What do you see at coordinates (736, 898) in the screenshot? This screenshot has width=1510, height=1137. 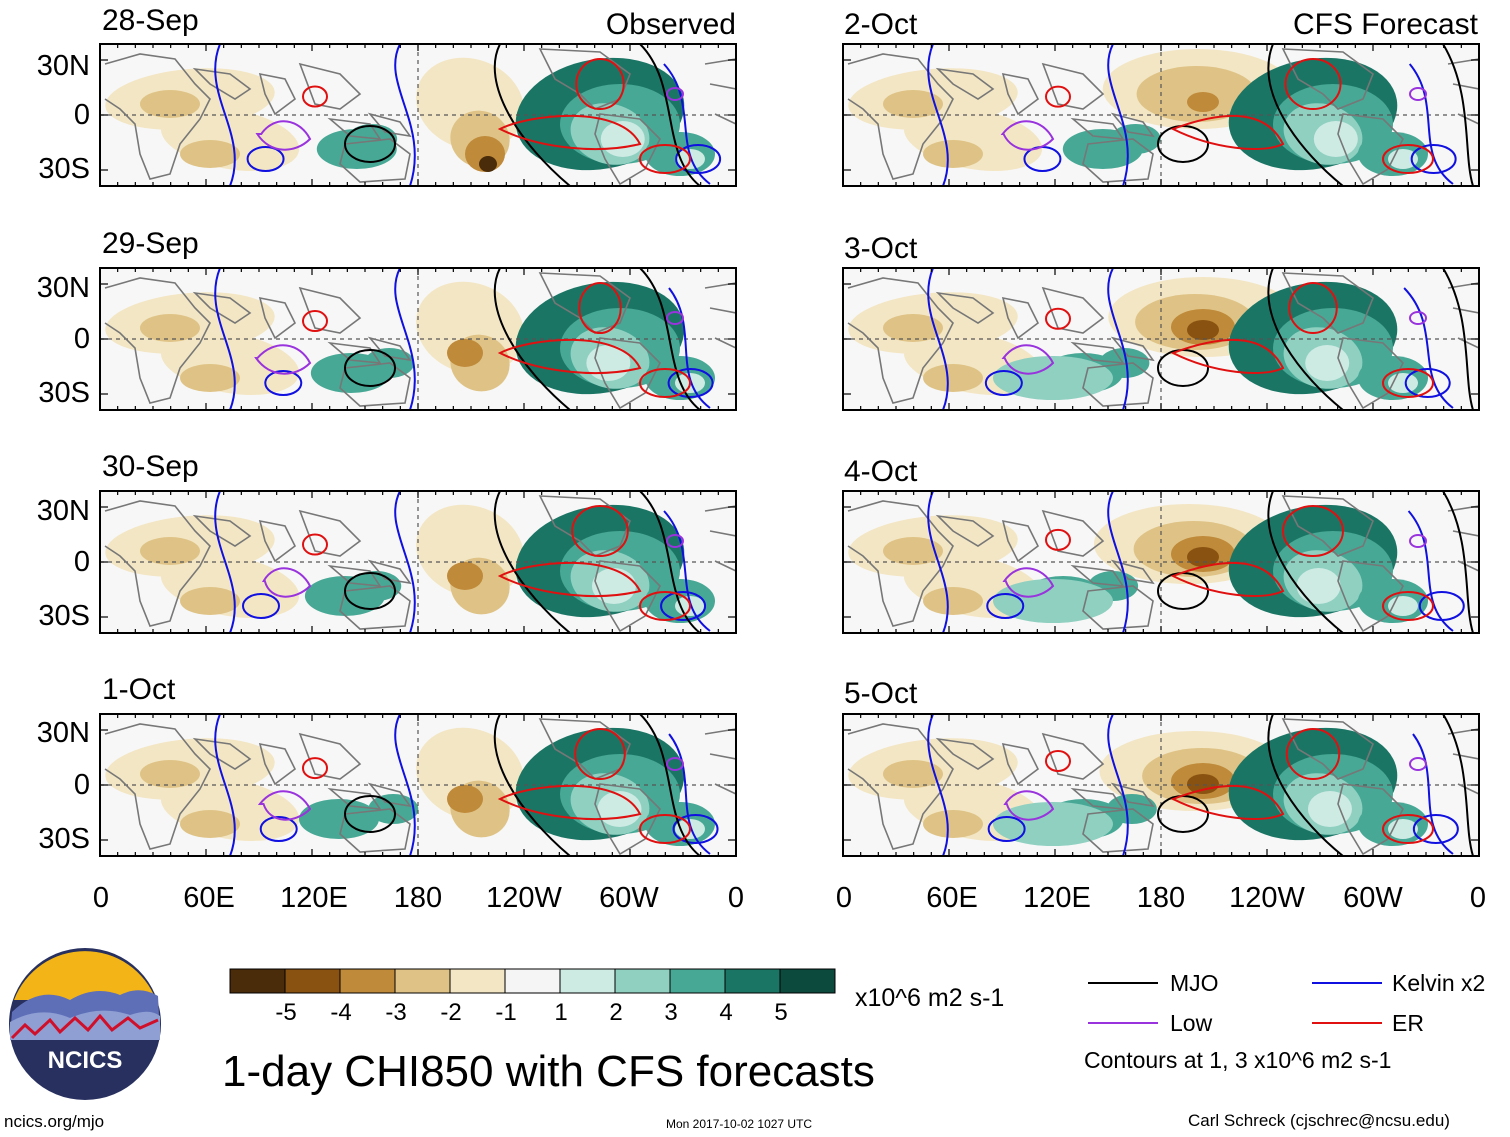 I see `lon-tick-obs-0-end: 0` at bounding box center [736, 898].